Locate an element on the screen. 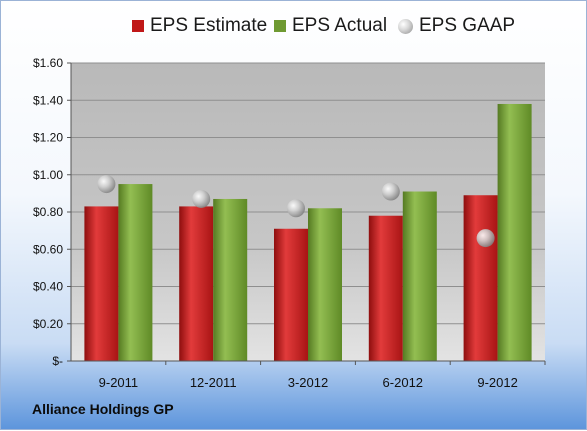 Image resolution: width=587 pixels, height=431 pixels. x-tick-label: 3-2012 is located at coordinates (308, 382).